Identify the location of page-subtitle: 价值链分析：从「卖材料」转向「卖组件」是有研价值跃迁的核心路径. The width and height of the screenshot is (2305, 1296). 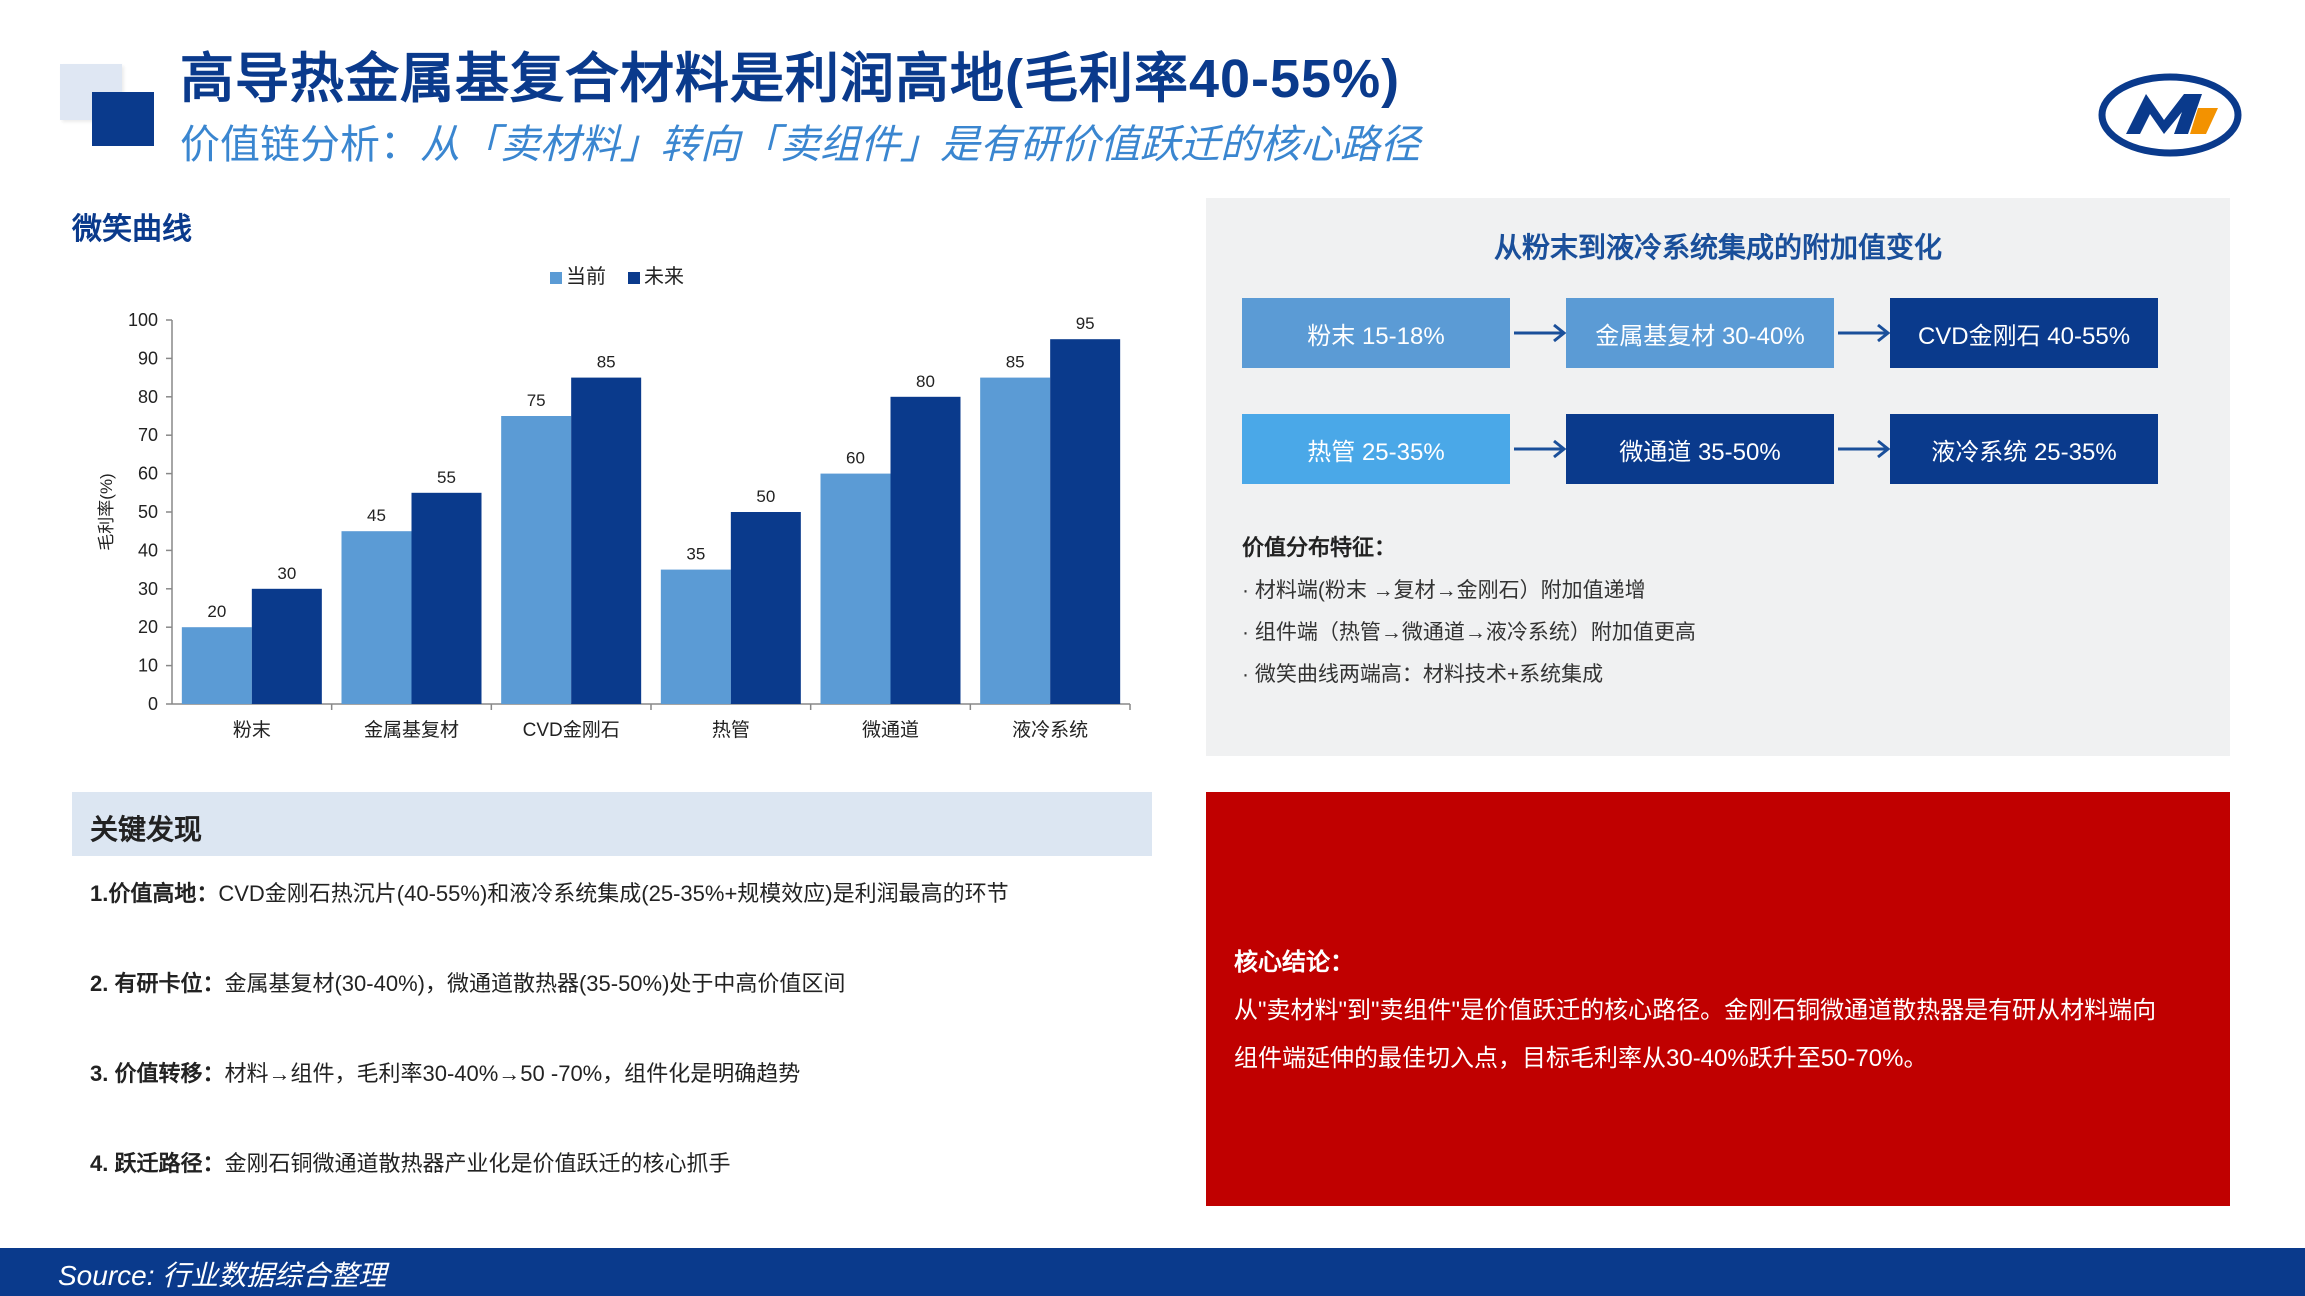
(800, 141).